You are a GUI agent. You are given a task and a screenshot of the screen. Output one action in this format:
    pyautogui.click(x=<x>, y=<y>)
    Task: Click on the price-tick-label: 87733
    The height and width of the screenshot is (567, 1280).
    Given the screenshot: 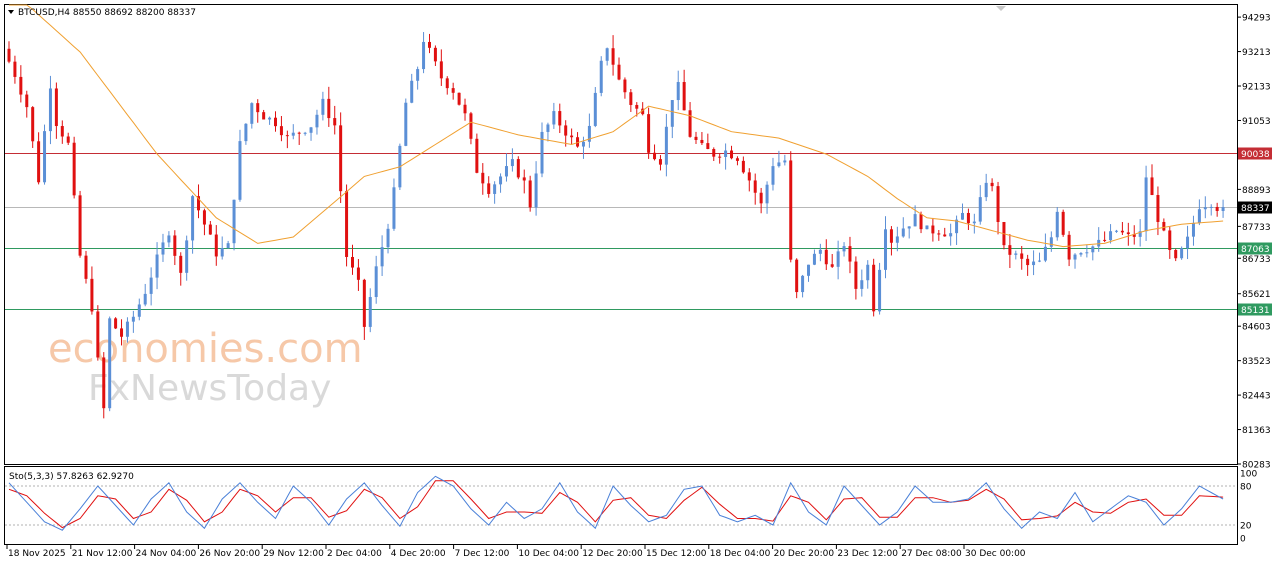 What is the action you would take?
    pyautogui.click(x=1256, y=228)
    